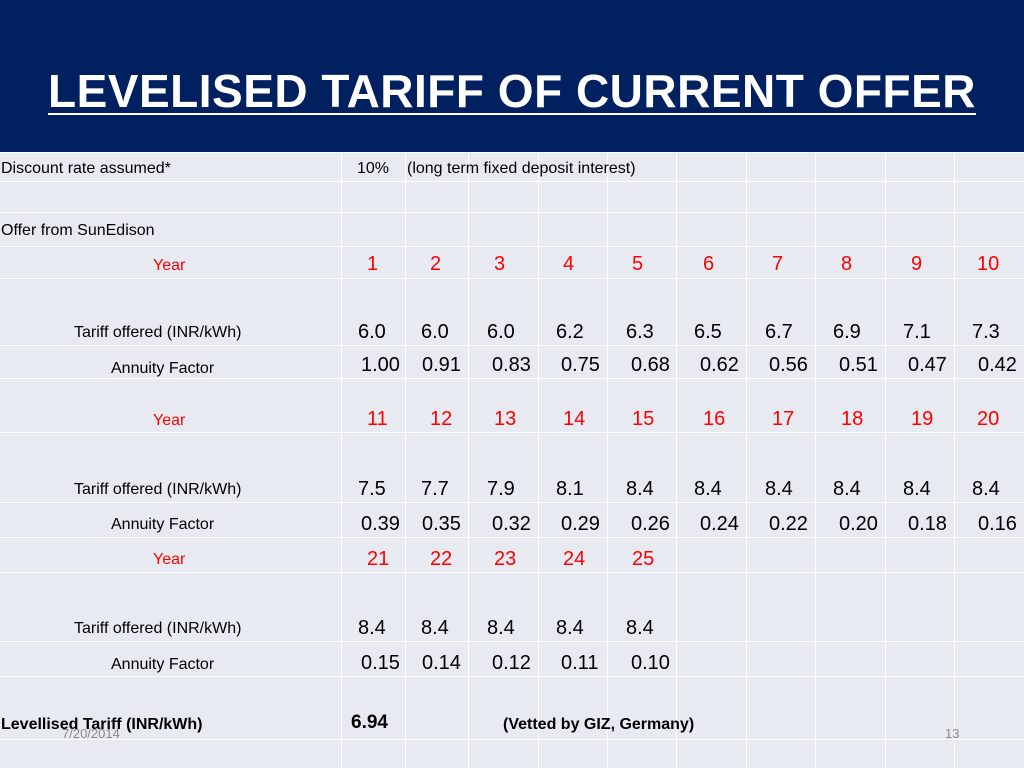  I want to click on year-cell: 13, so click(505, 419).